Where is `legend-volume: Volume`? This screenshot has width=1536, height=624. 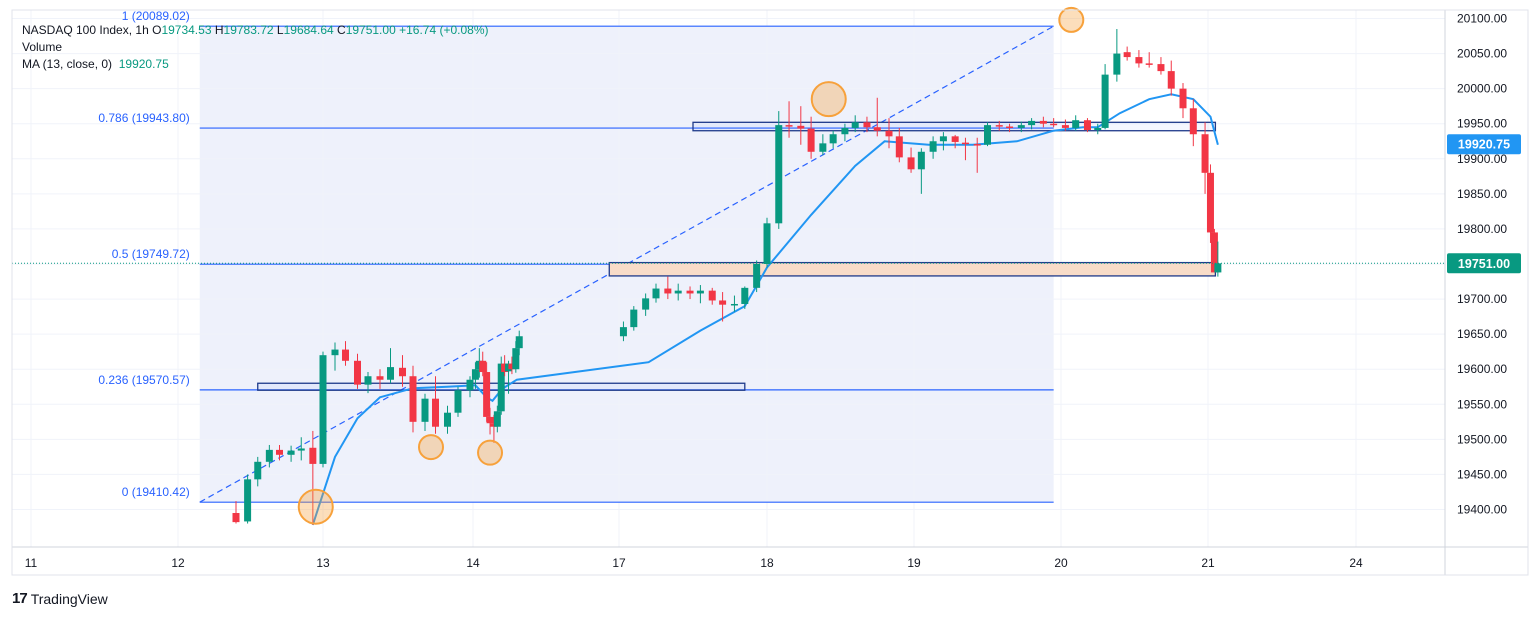
legend-volume: Volume is located at coordinates (42, 47).